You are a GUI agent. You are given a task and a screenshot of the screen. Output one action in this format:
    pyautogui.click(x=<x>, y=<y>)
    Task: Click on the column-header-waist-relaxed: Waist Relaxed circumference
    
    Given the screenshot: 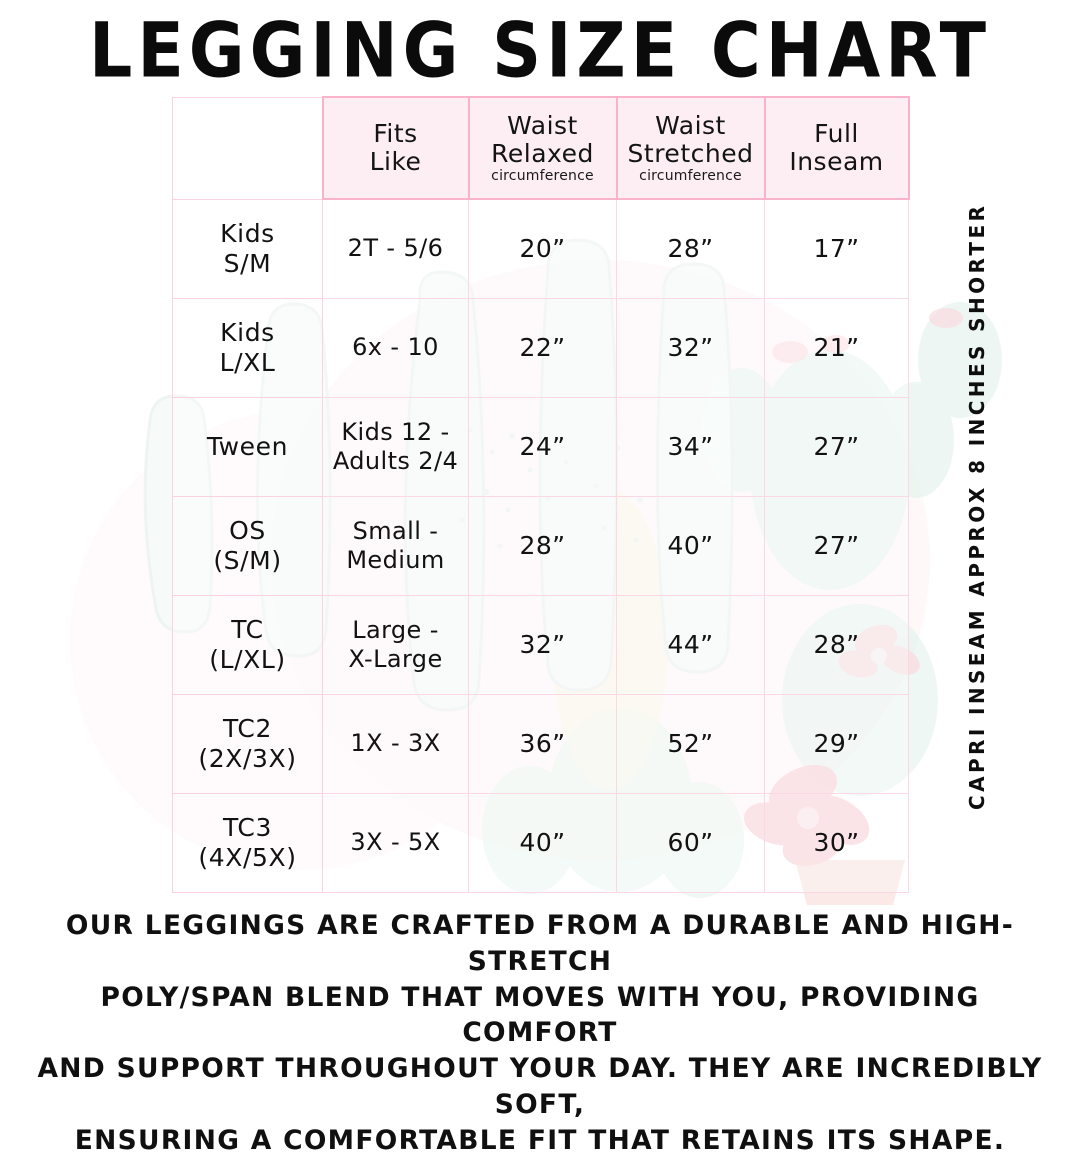 What is the action you would take?
    pyautogui.click(x=542, y=148)
    